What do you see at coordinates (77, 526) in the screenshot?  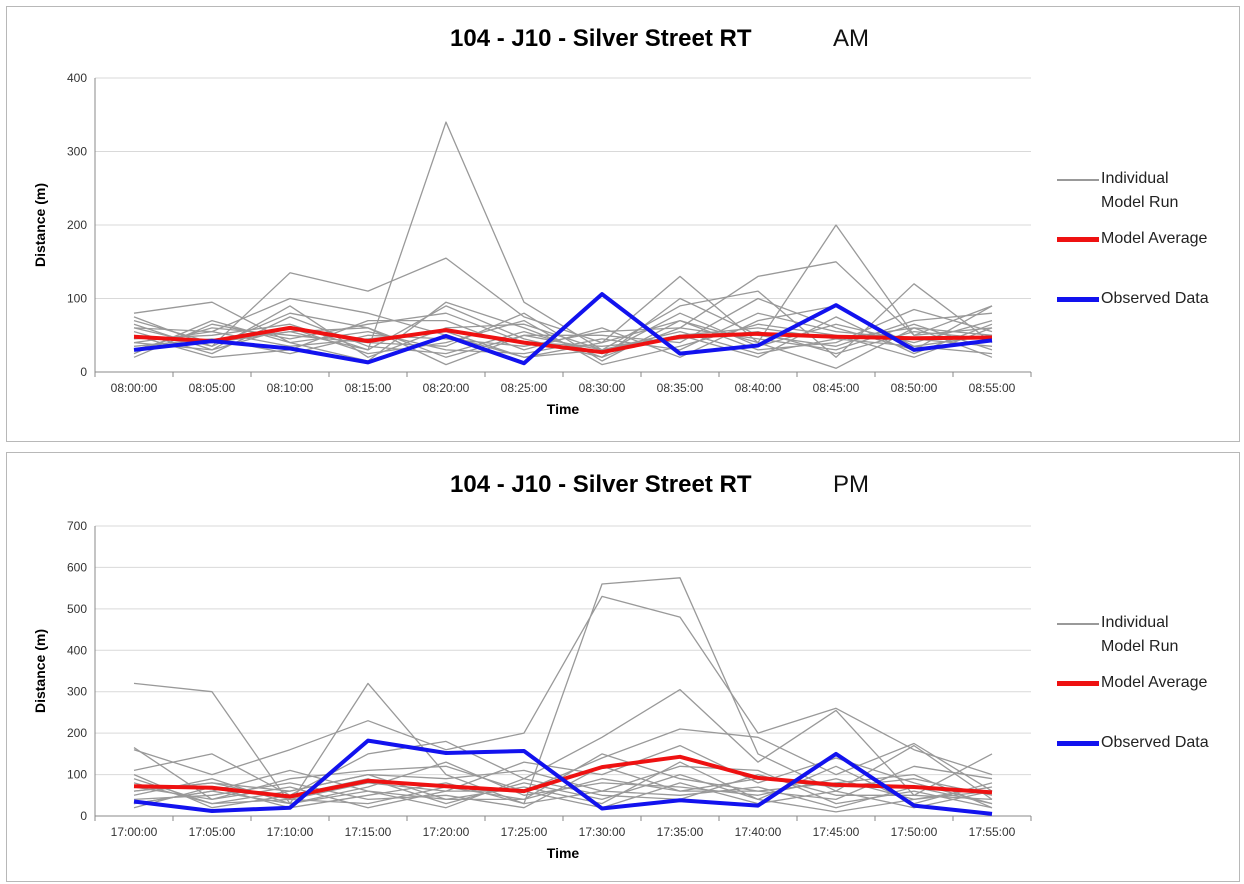 I see `y-tick-label: 700` at bounding box center [77, 526].